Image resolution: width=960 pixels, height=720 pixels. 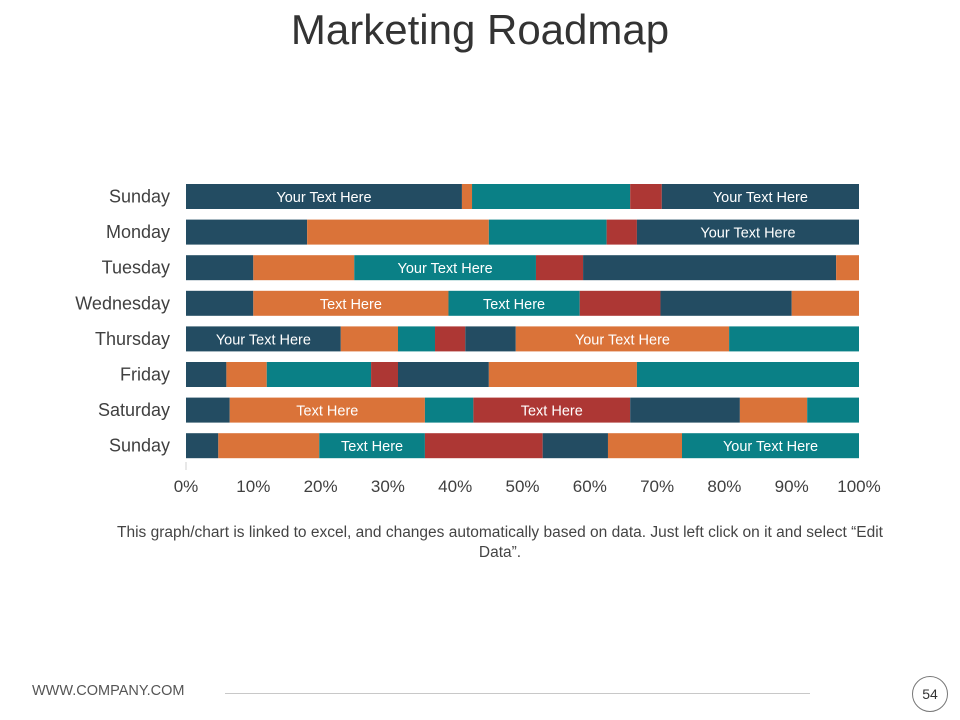 What do you see at coordinates (858, 486) in the screenshot?
I see `x-tick-label: 100%` at bounding box center [858, 486].